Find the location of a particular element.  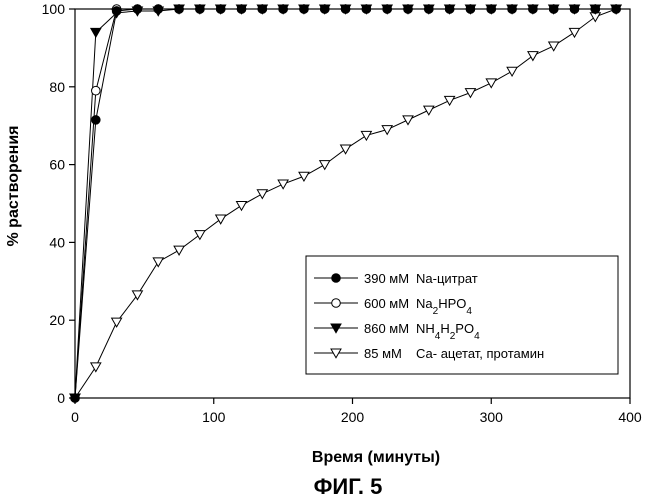

x-tick-label: 100 is located at coordinates (214, 417).